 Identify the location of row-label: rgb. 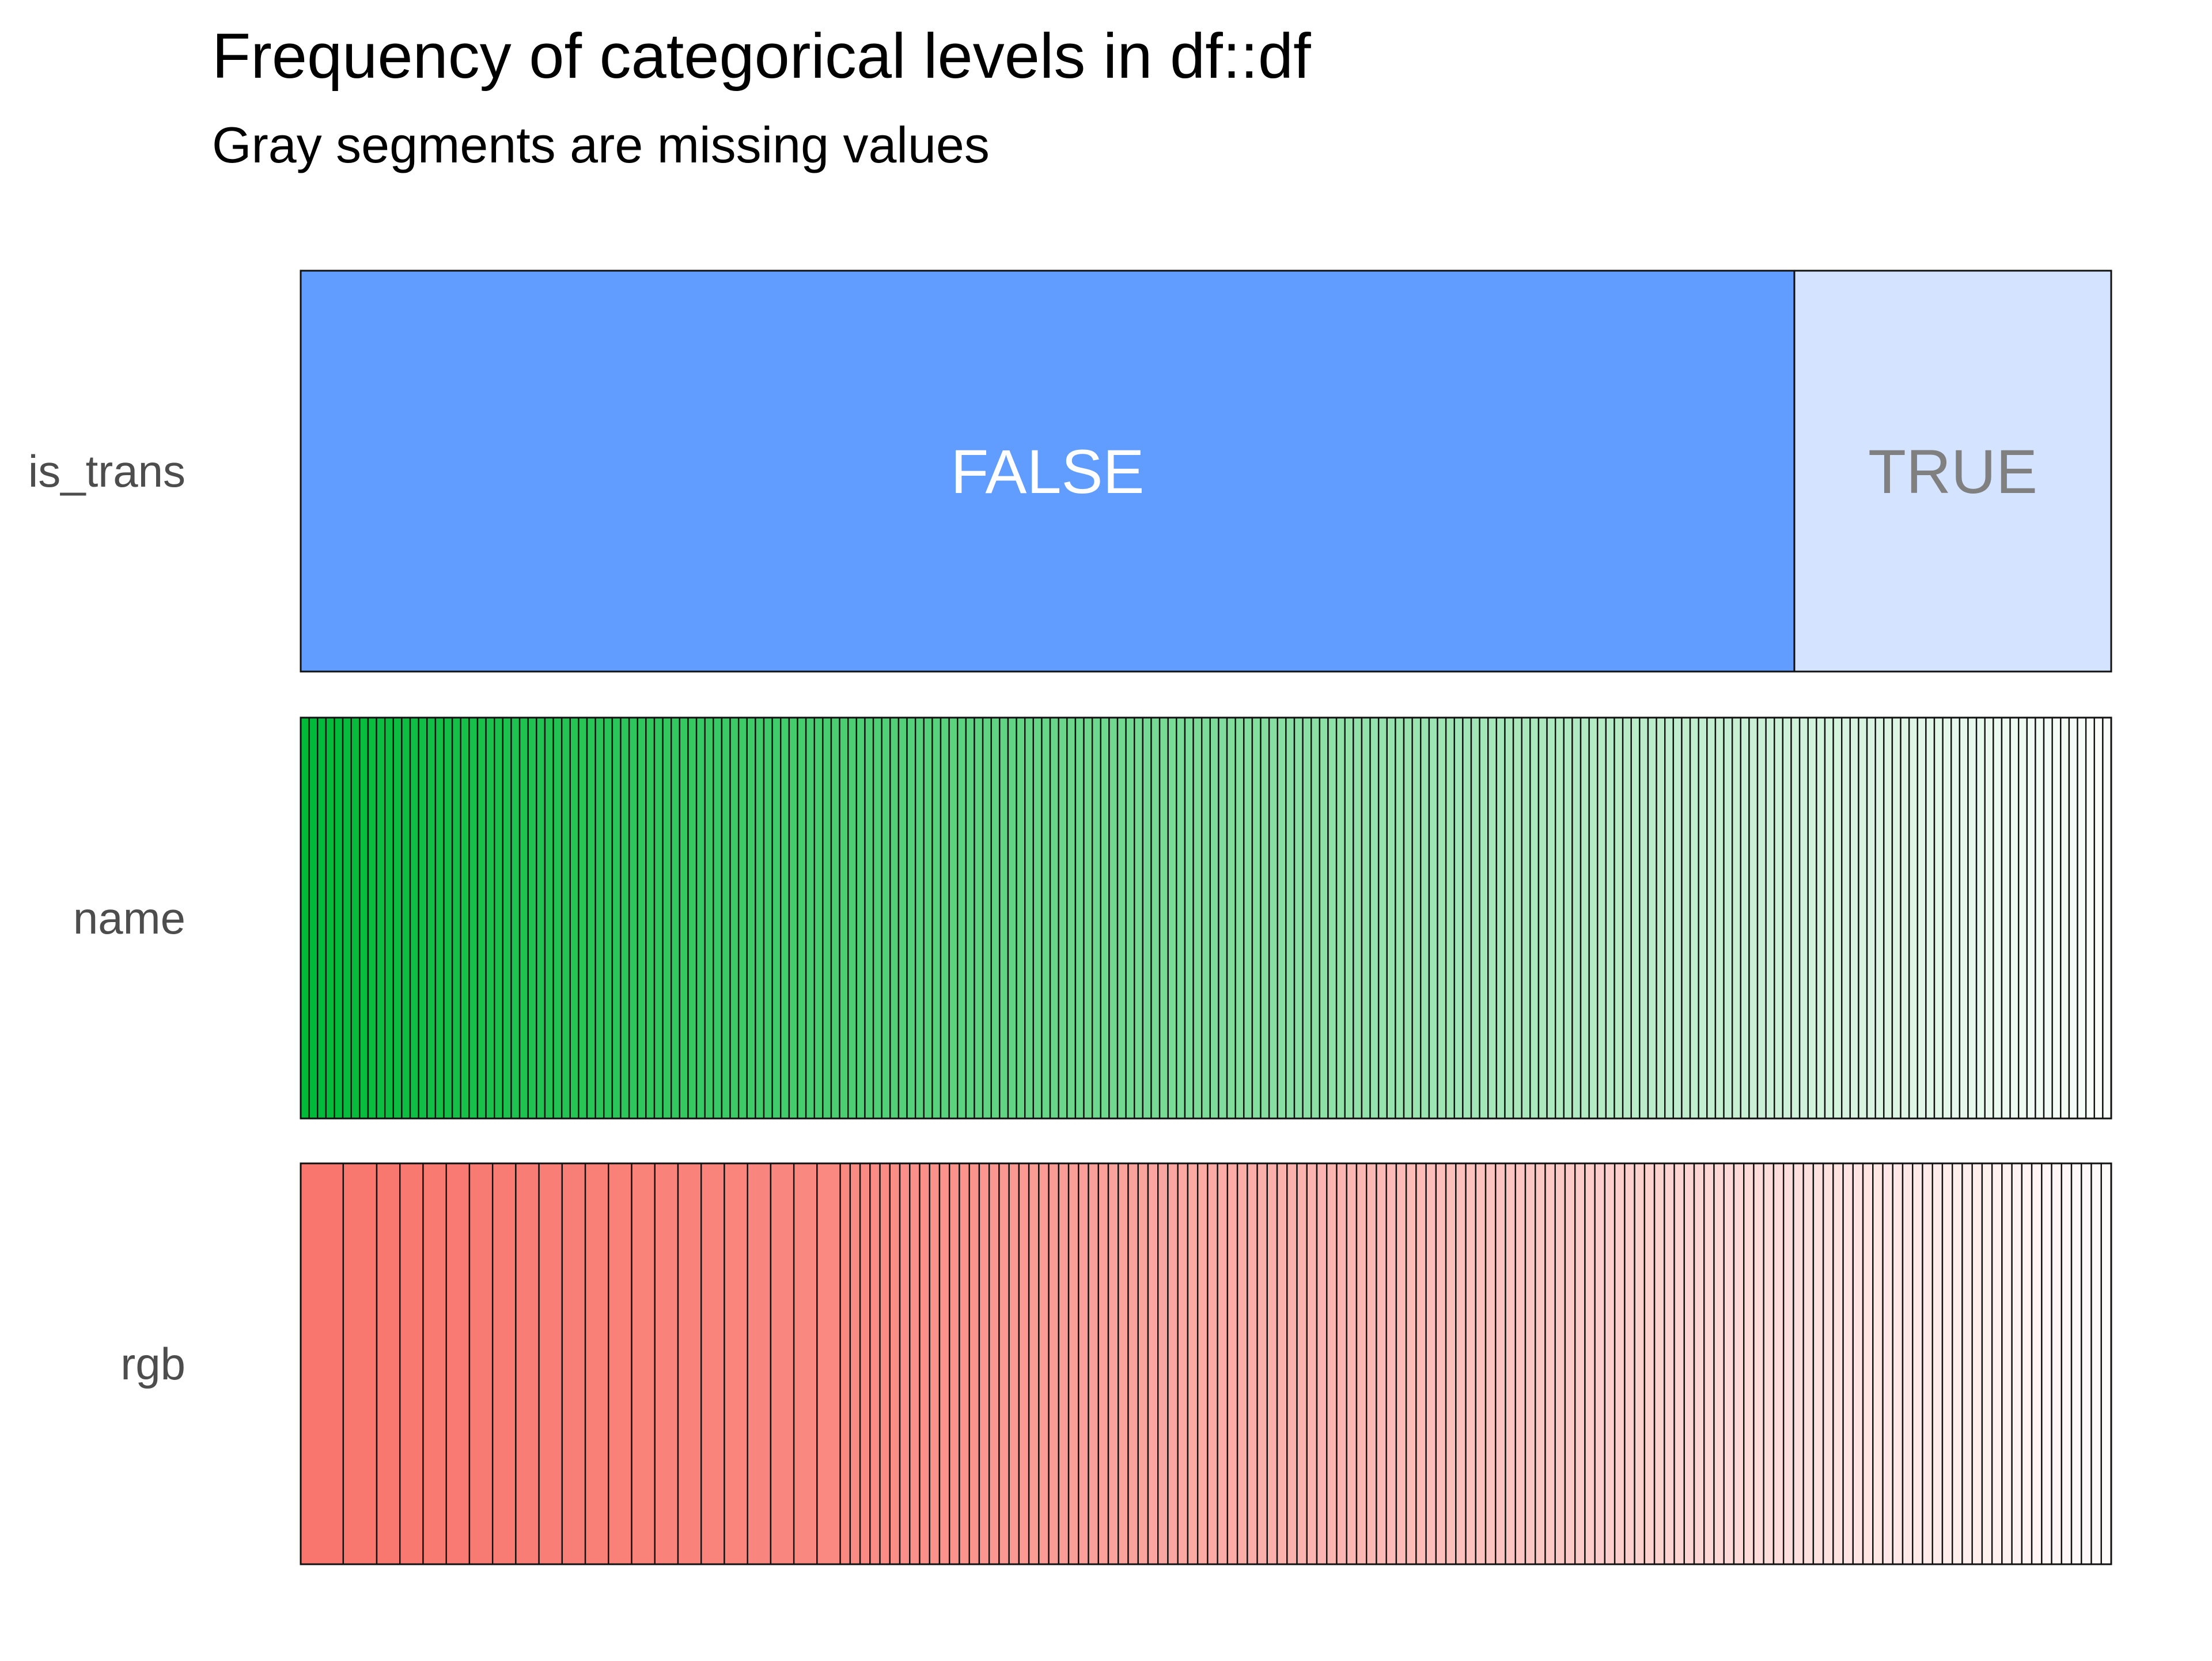
(152, 1363).